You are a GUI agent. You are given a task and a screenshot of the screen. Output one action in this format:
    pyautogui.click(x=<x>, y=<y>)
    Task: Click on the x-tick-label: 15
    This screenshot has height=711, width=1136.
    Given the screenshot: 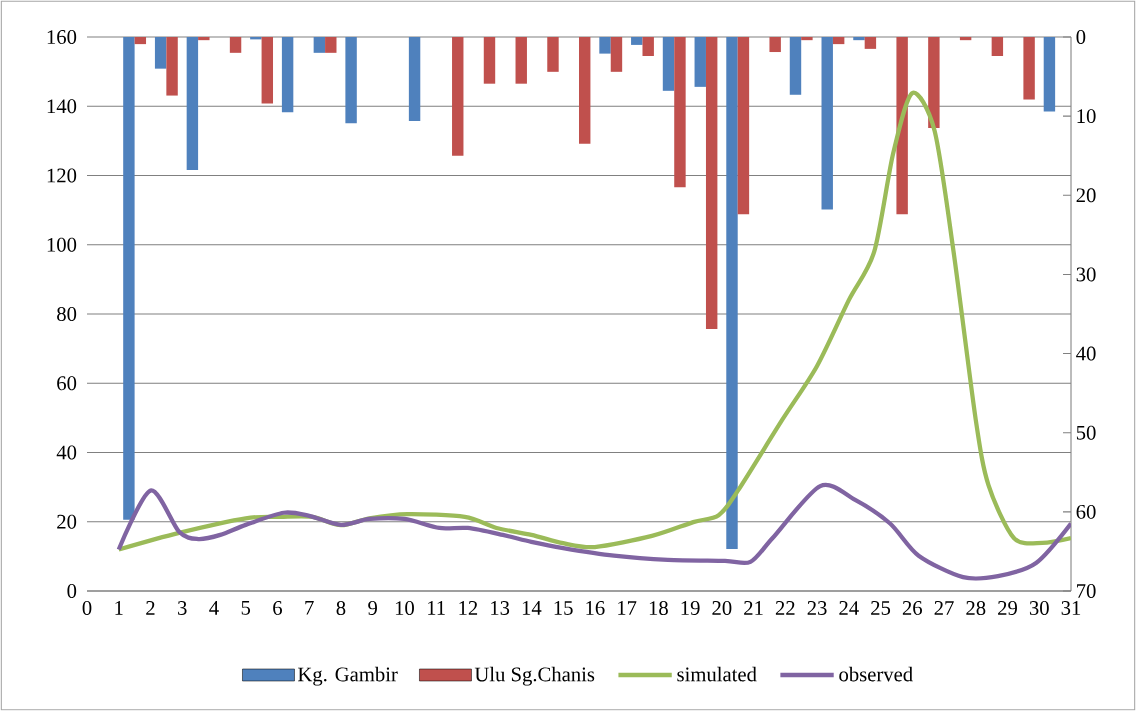 What is the action you would take?
    pyautogui.click(x=563, y=608)
    